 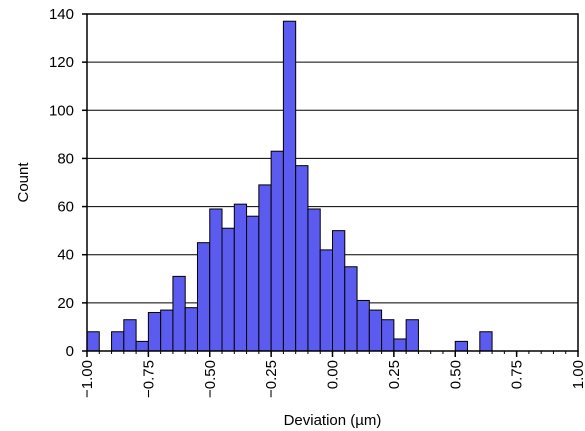 I want to click on x-tick-label: 1.00, so click(x=577, y=374).